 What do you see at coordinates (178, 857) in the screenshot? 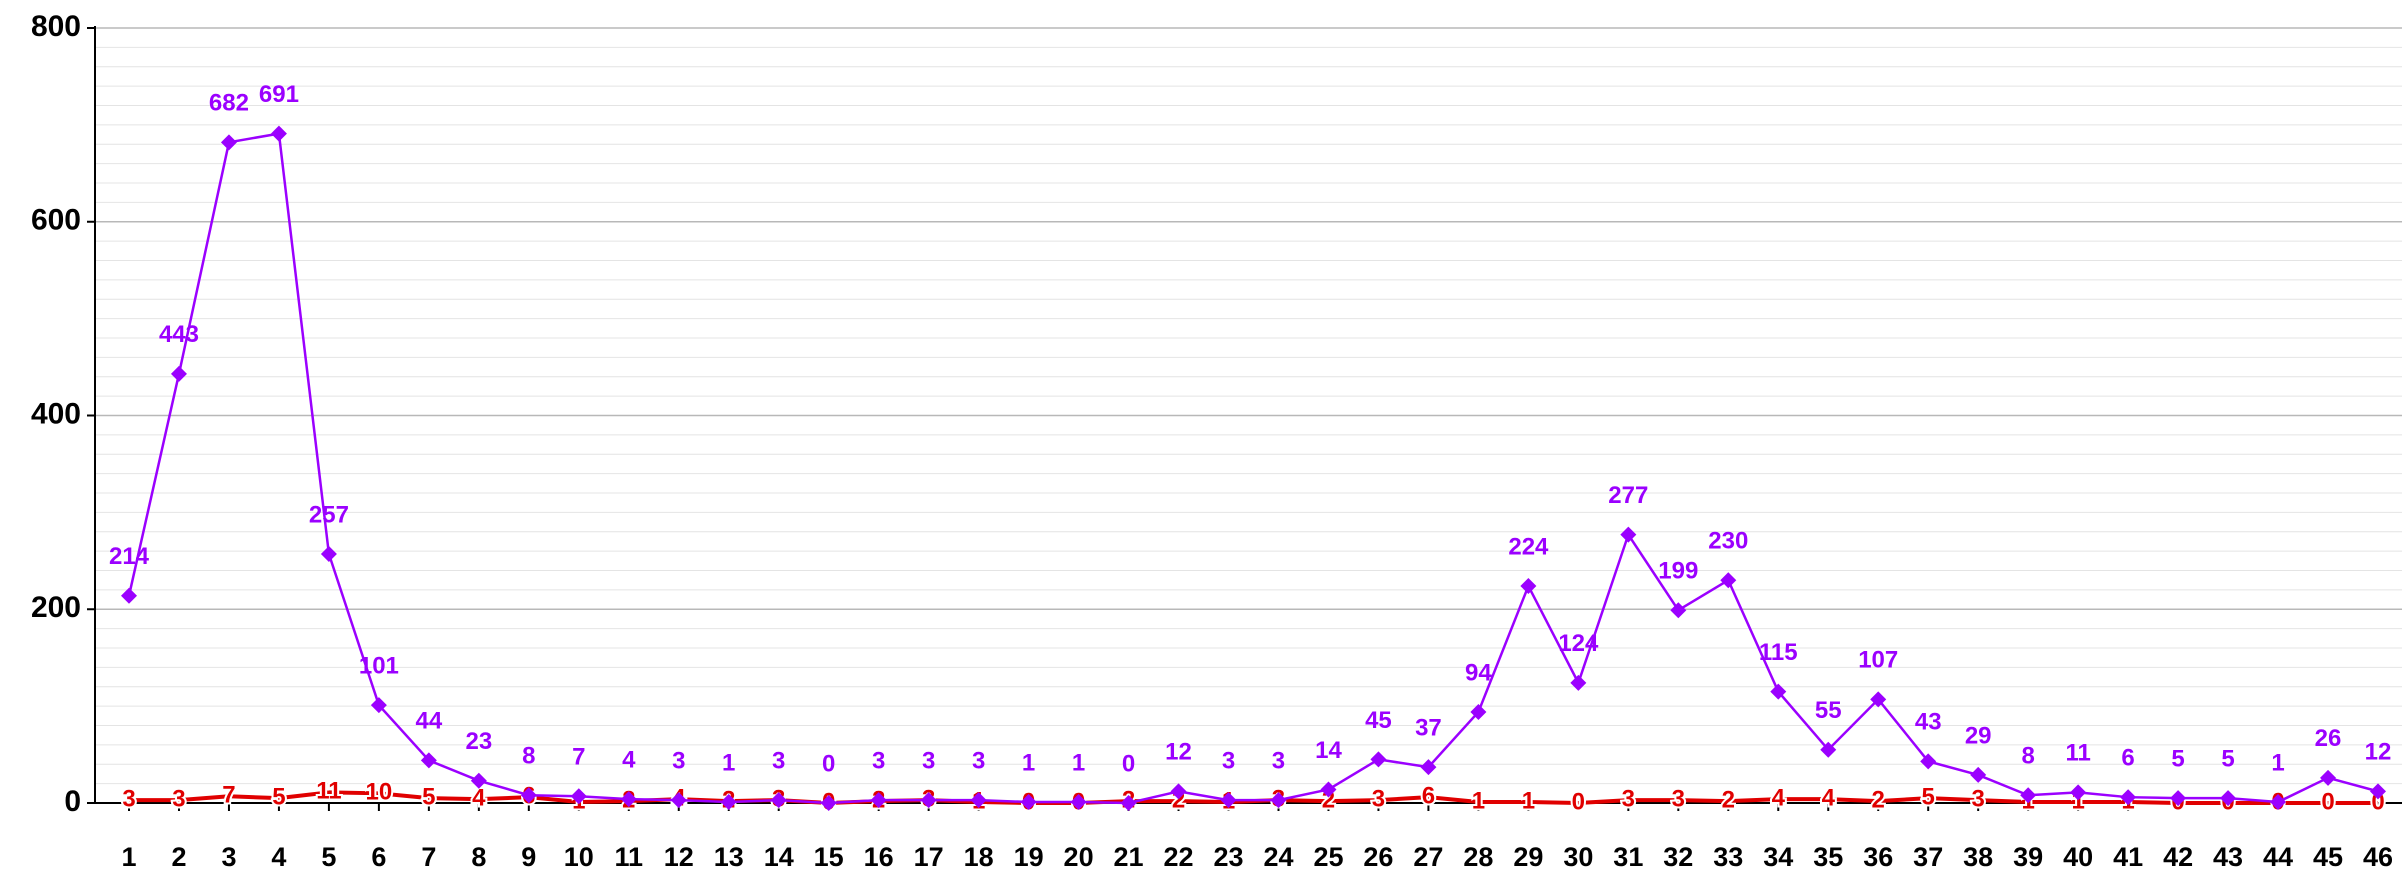
I see `x-tick-label: 2` at bounding box center [178, 857].